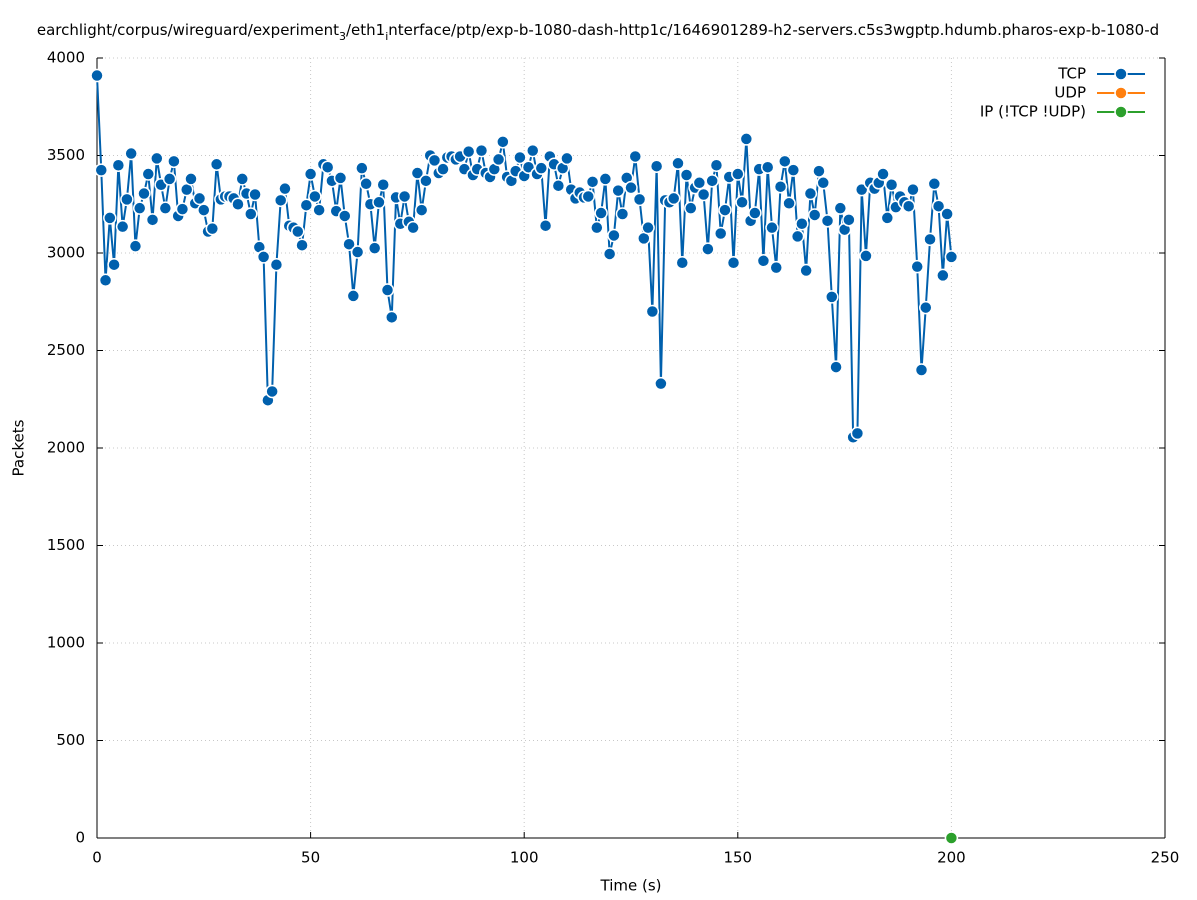  What do you see at coordinates (188, 30) in the screenshot?
I see `title-part: earchlight/corpus/wireguard/experiment` at bounding box center [188, 30].